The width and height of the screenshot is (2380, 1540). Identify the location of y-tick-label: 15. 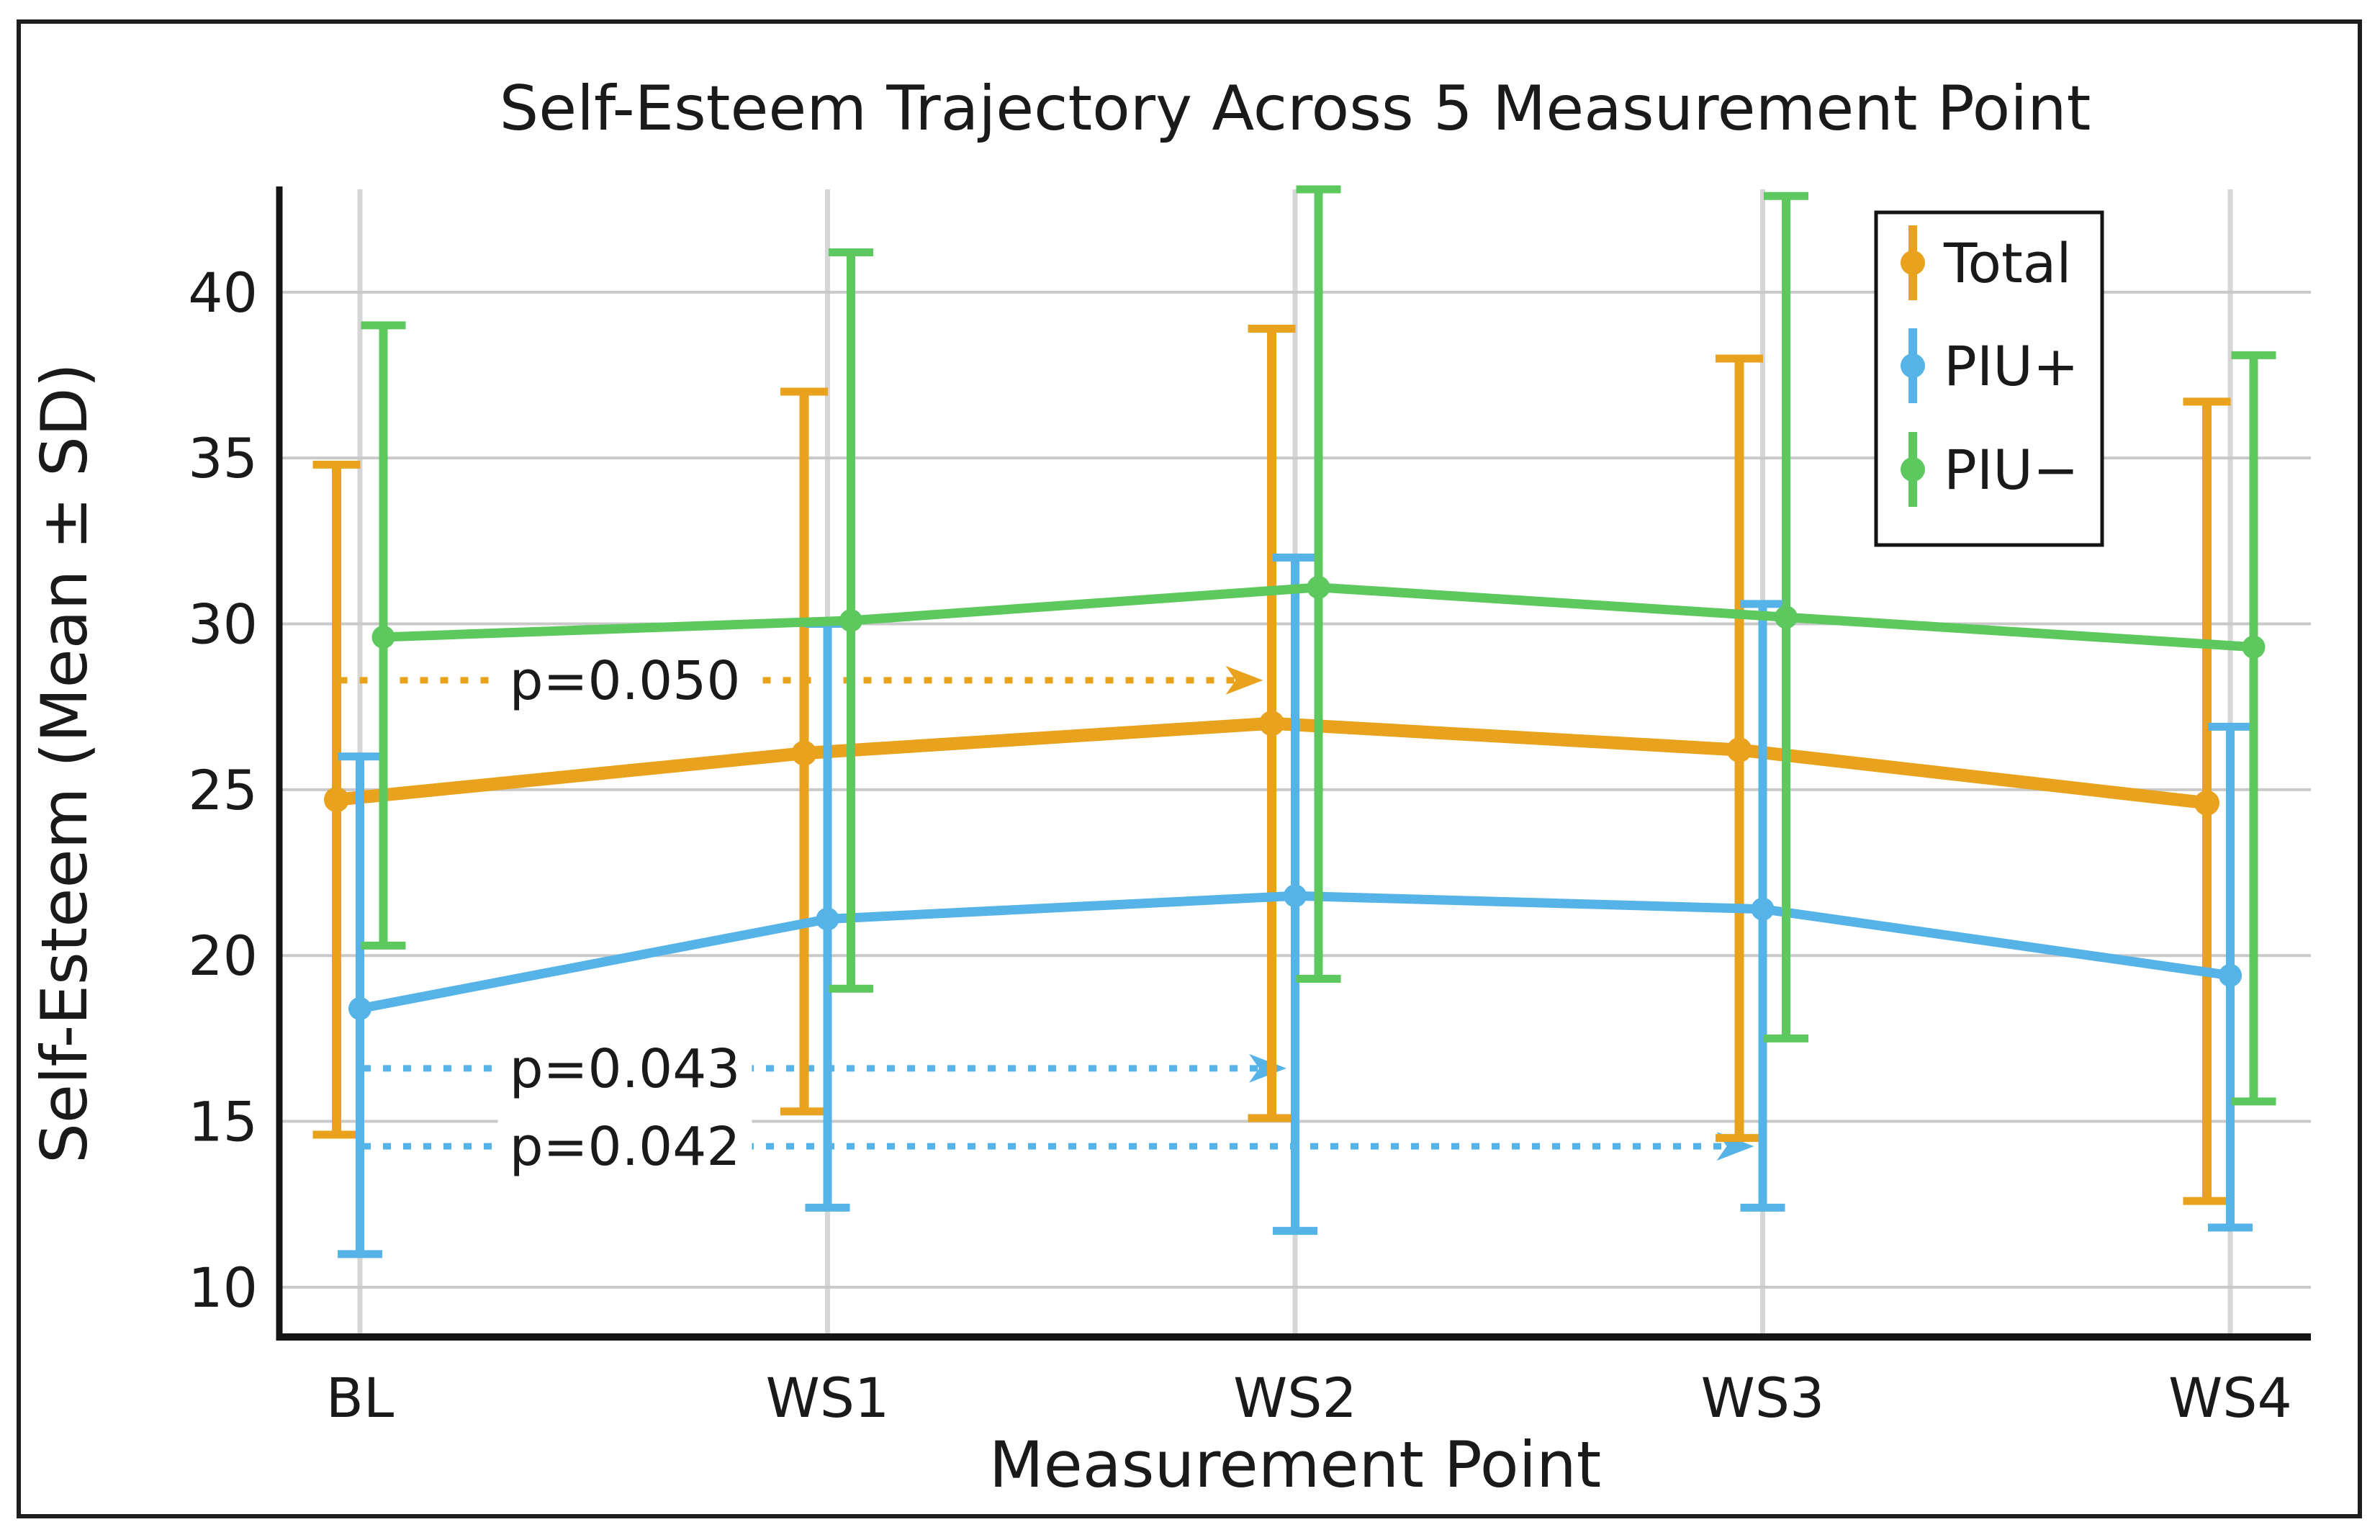
(223, 1122).